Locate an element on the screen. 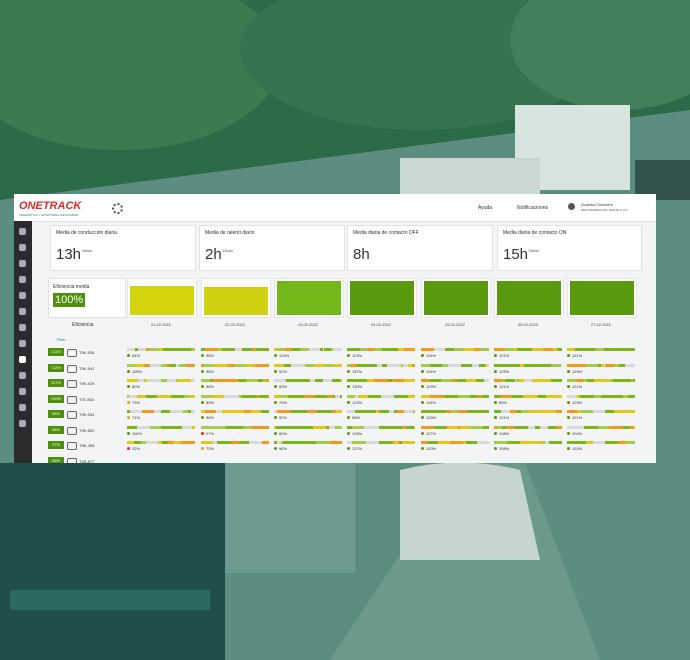  plate: T9K-929 is located at coordinates (87, 383).